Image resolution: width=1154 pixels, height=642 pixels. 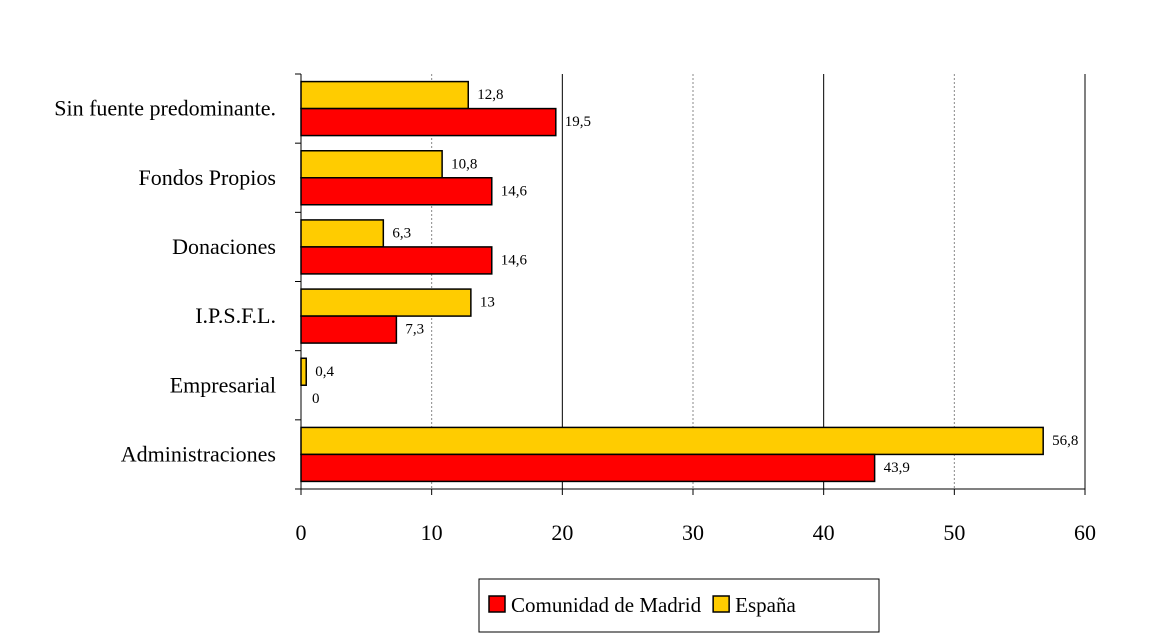 What do you see at coordinates (954, 532) in the screenshot?
I see `x-tick-label: 50` at bounding box center [954, 532].